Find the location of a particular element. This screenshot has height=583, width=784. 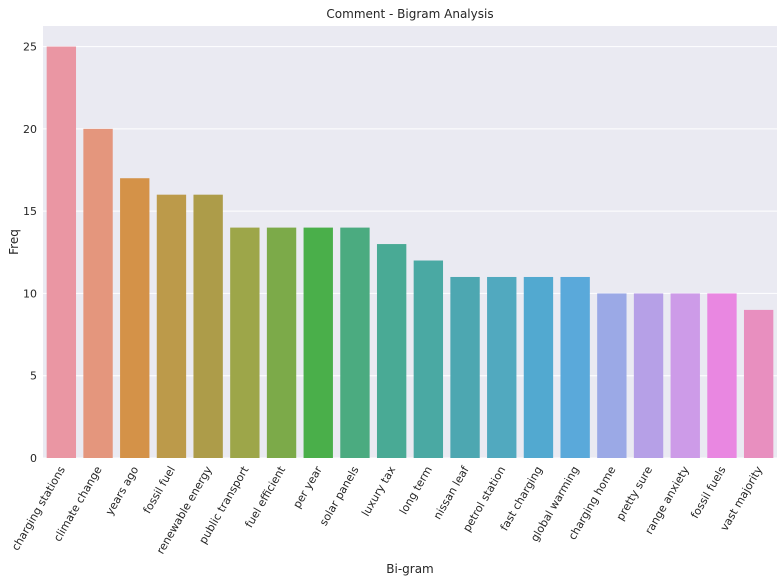

y-tick-label: 10 is located at coordinates (30, 293).